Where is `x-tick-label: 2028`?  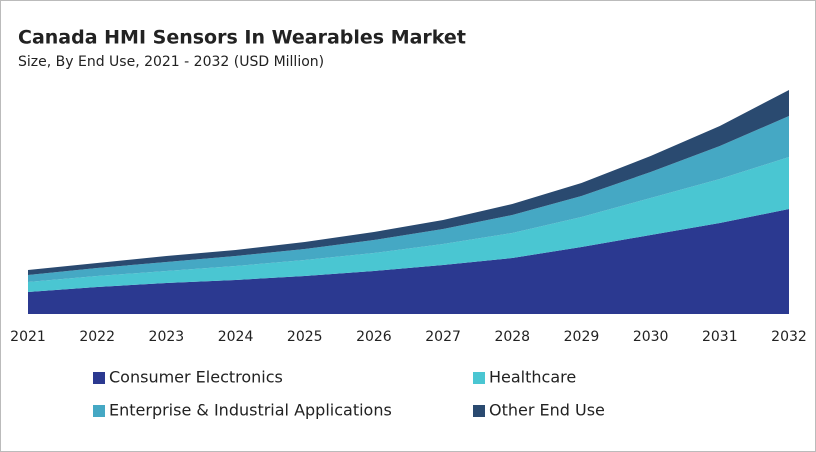
x-tick-label: 2028 is located at coordinates (512, 337).